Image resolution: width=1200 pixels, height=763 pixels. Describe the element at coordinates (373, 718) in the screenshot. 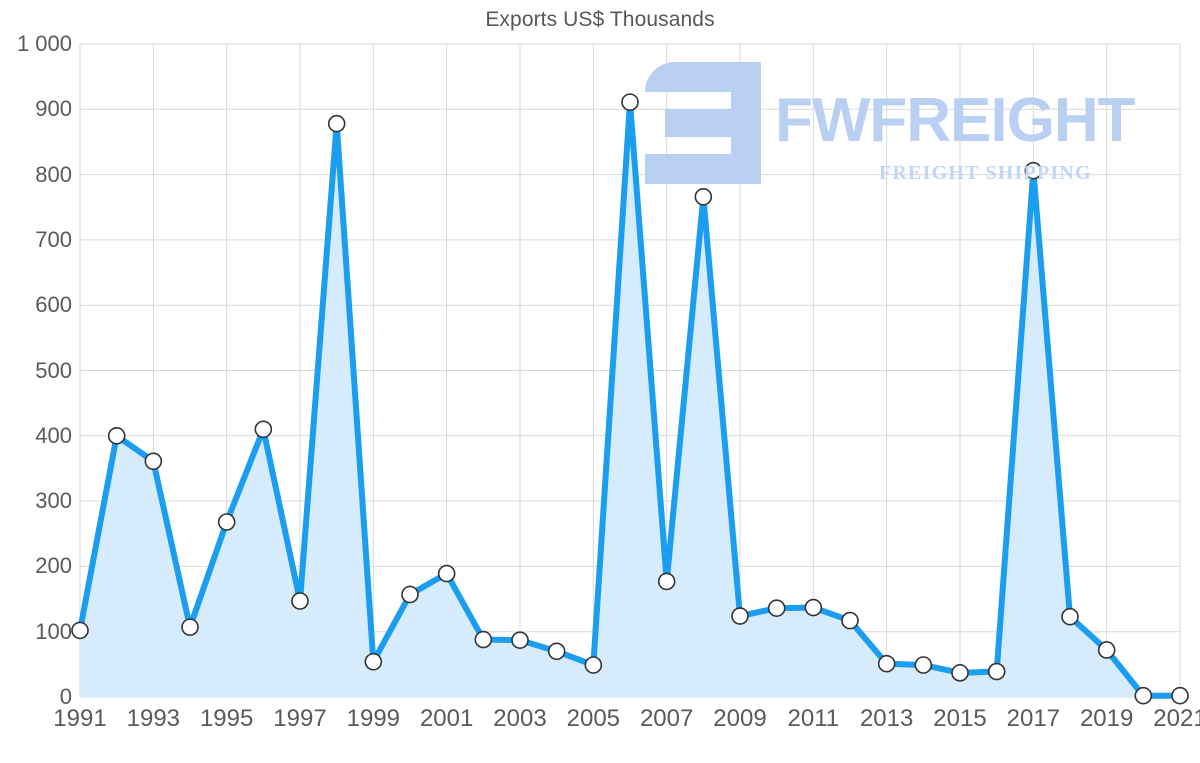

I see `x-axis-tick-label: 1999` at that location.